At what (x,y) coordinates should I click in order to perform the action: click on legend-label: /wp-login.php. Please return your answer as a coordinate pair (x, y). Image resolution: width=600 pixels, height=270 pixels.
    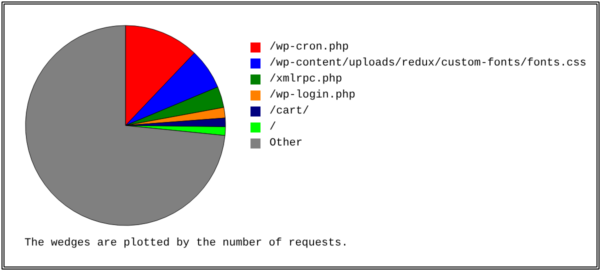
    Looking at the image, I should click on (313, 96).